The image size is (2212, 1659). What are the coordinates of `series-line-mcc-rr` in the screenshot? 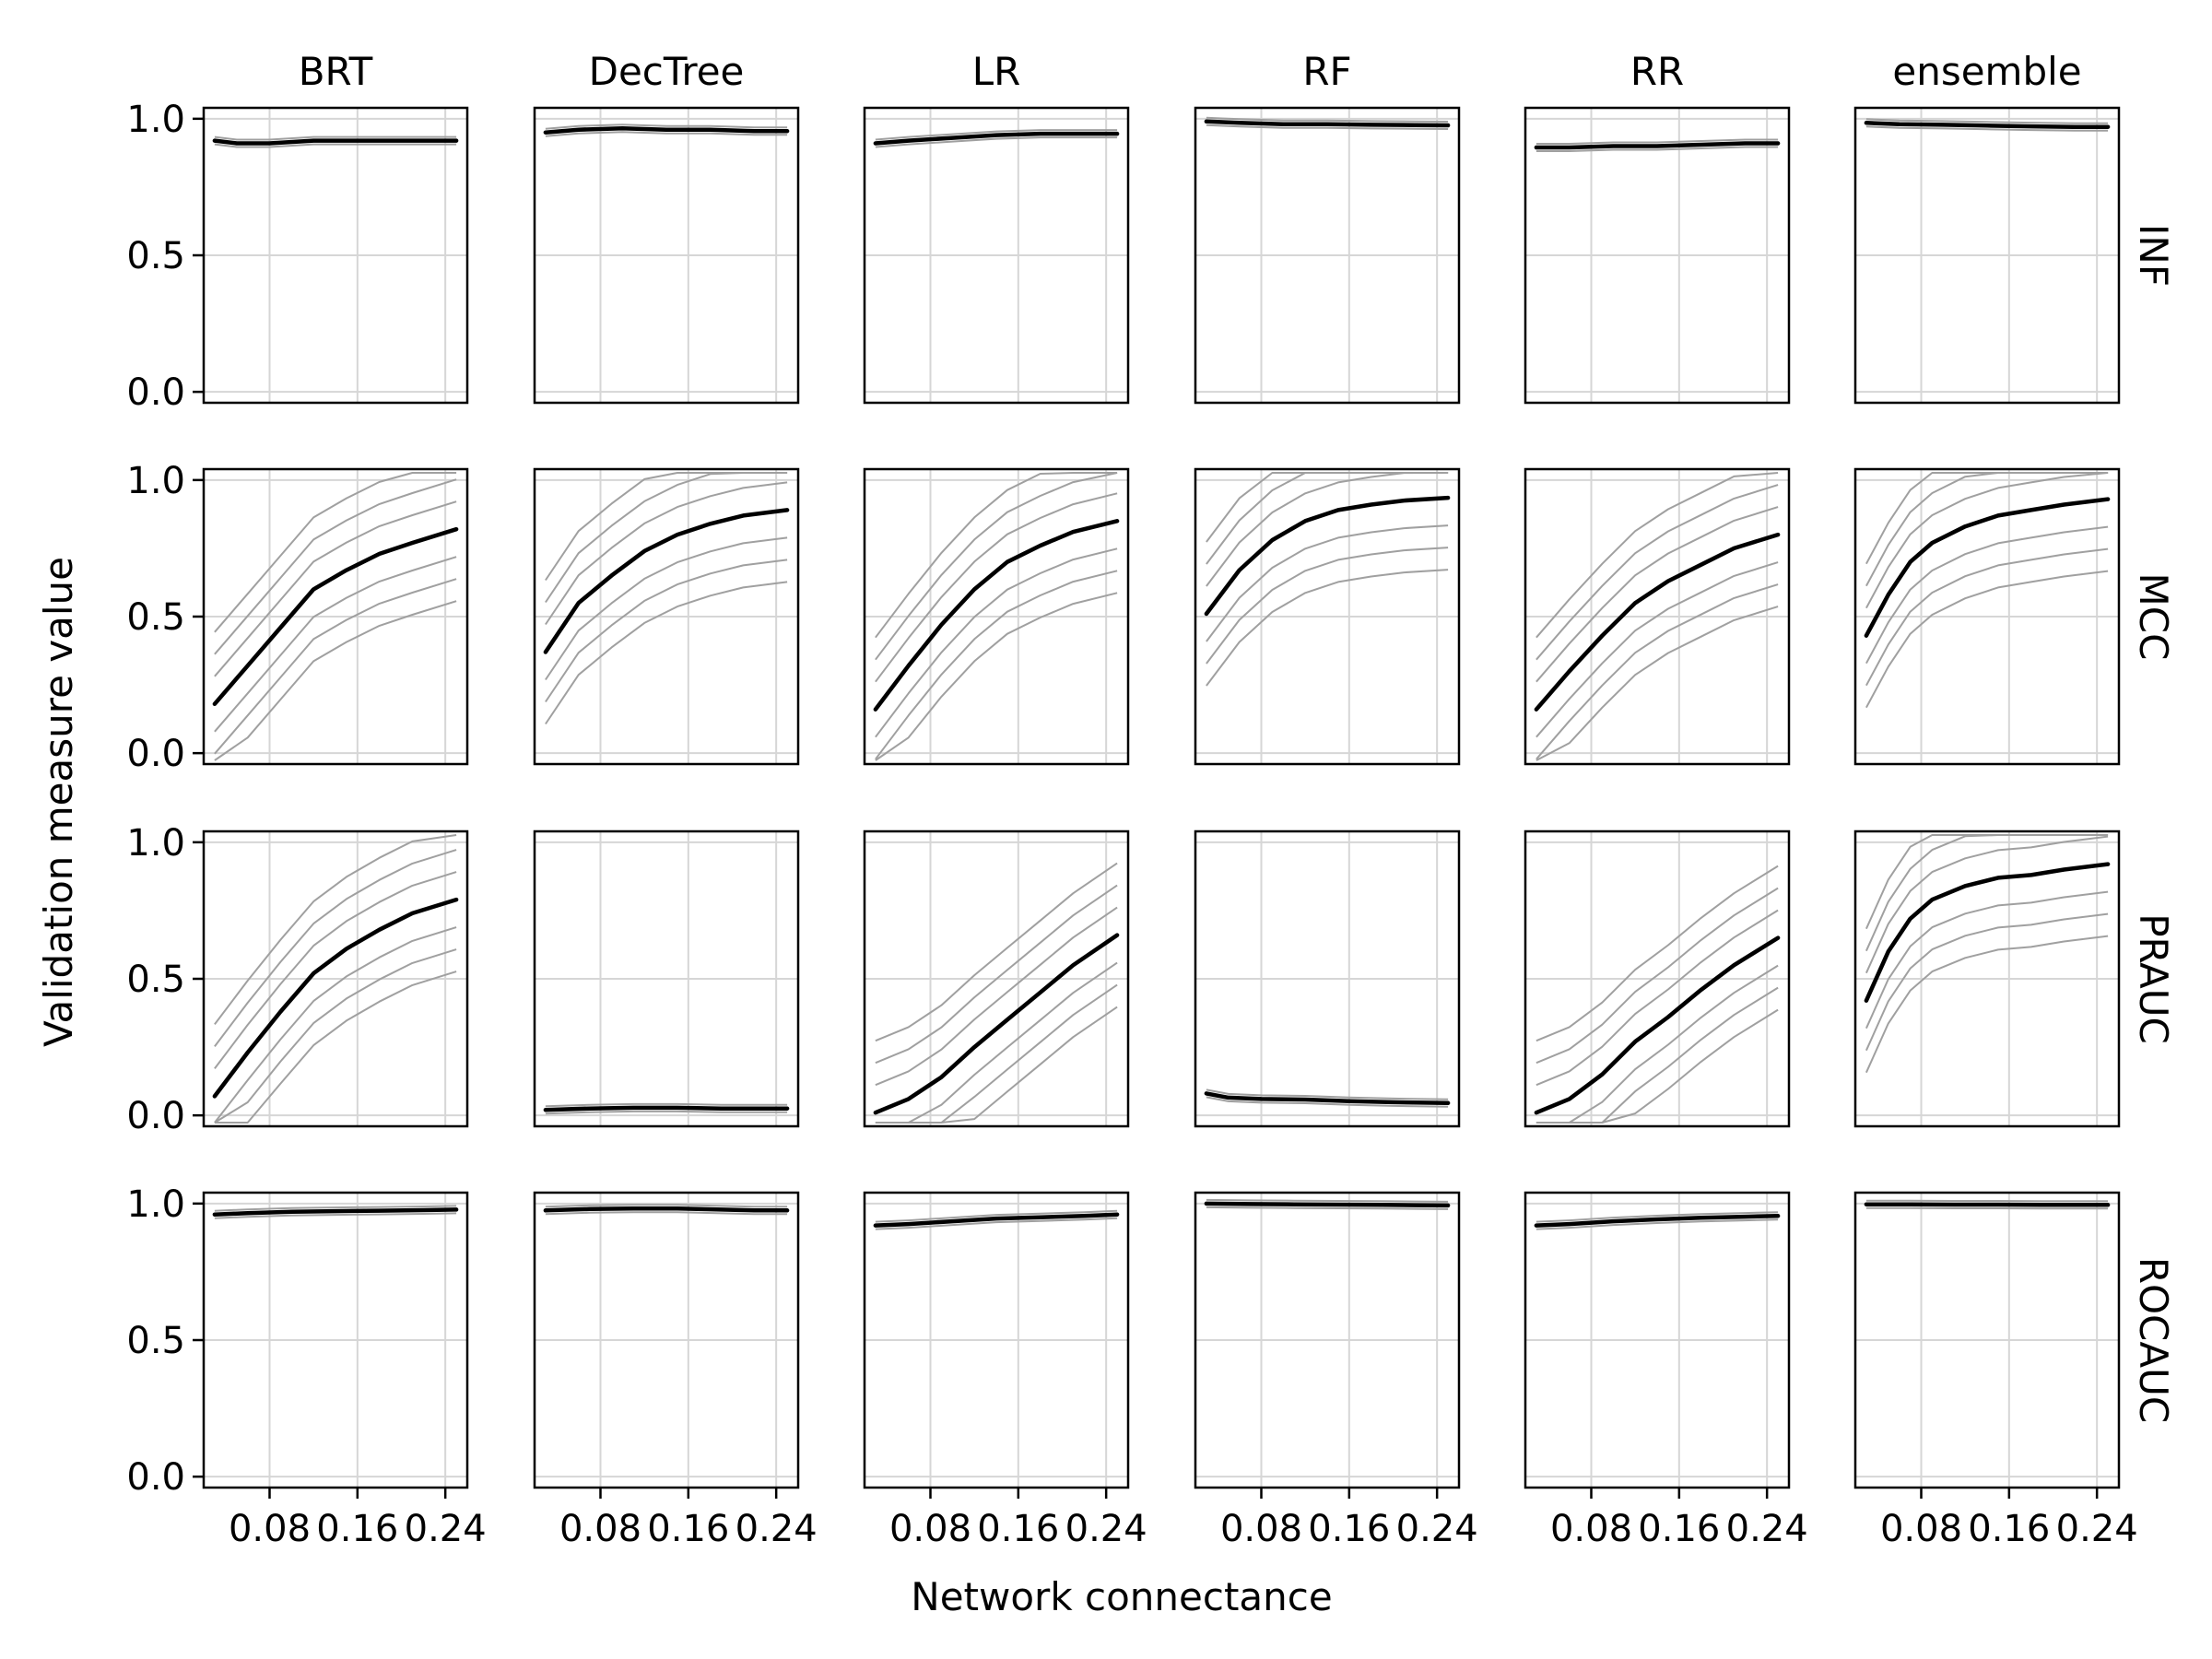 It's located at (1657, 622).